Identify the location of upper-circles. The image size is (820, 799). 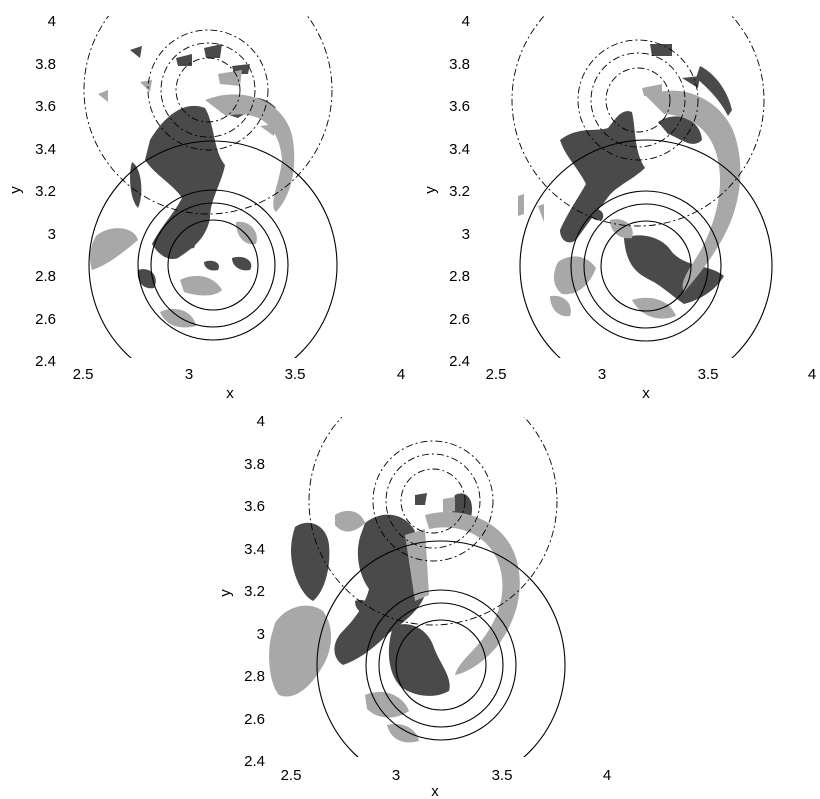
(208, 107).